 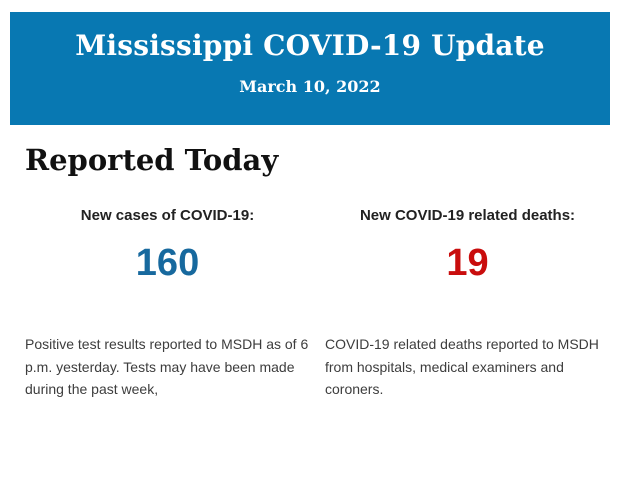 What do you see at coordinates (467, 263) in the screenshot?
I see `new-deaths-value: 19` at bounding box center [467, 263].